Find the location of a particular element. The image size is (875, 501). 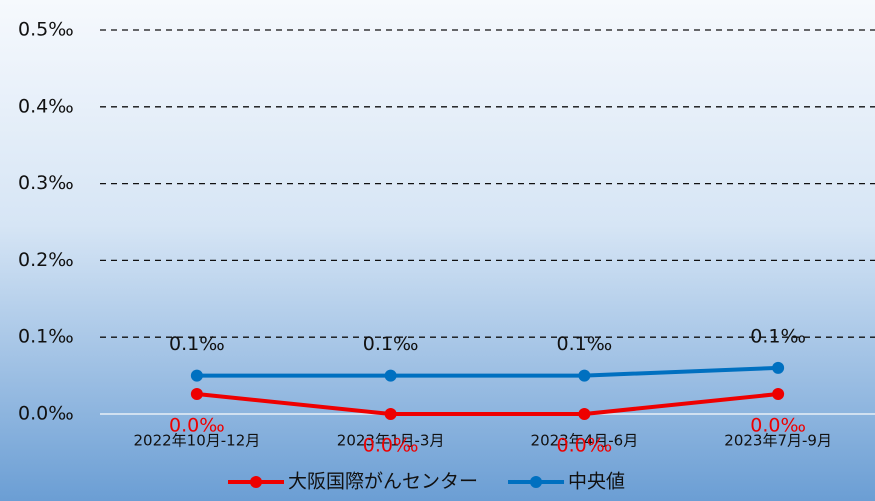

x-tick-label: 2023年1月-3月 is located at coordinates (391, 441).